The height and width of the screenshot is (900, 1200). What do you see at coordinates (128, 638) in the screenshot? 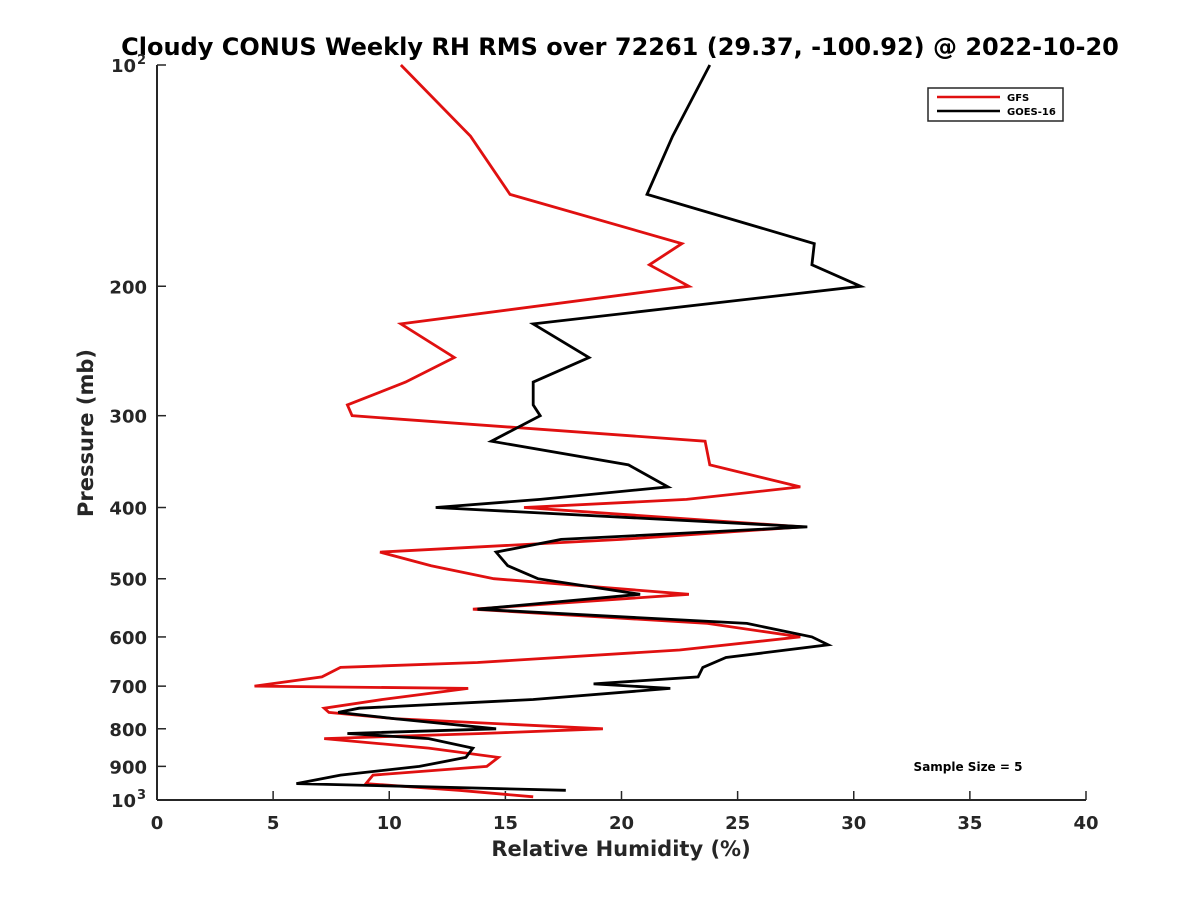
I see `y-tick-label: 600` at bounding box center [128, 638].